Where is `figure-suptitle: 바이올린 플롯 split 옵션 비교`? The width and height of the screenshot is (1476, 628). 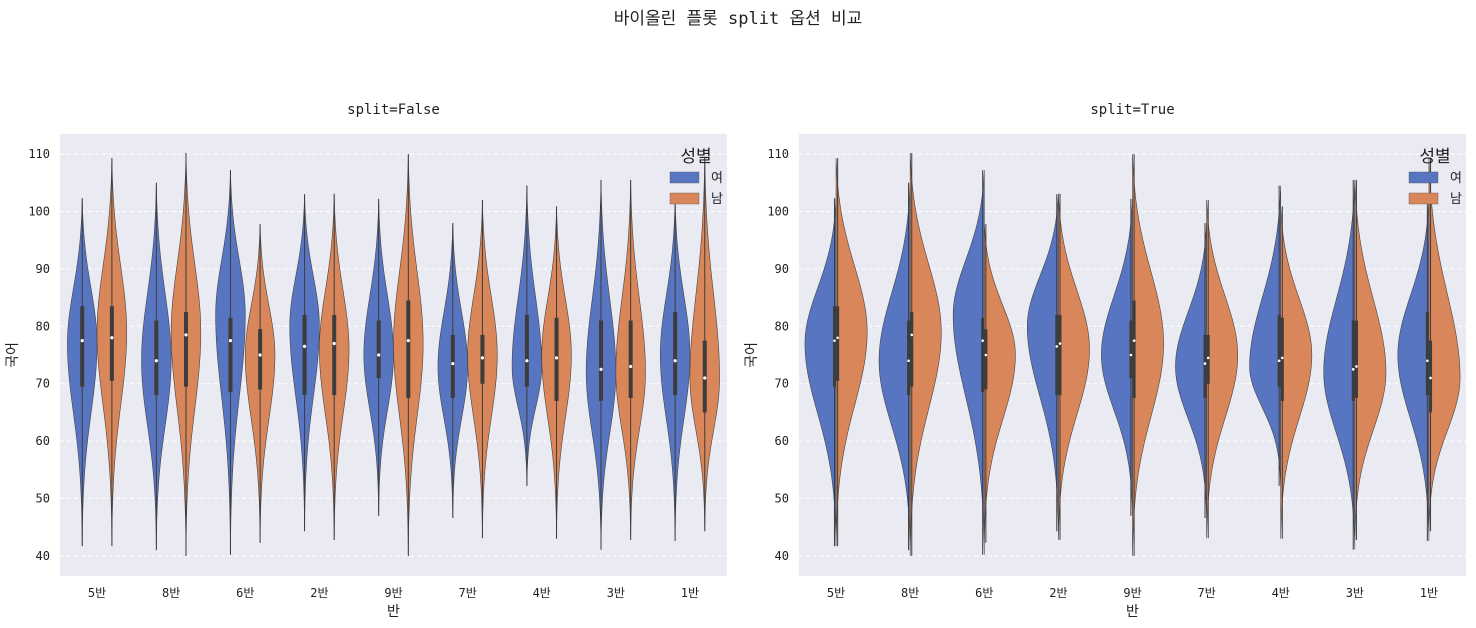
figure-suptitle: 바이올린 플롯 split 옵션 비교 is located at coordinates (738, 19).